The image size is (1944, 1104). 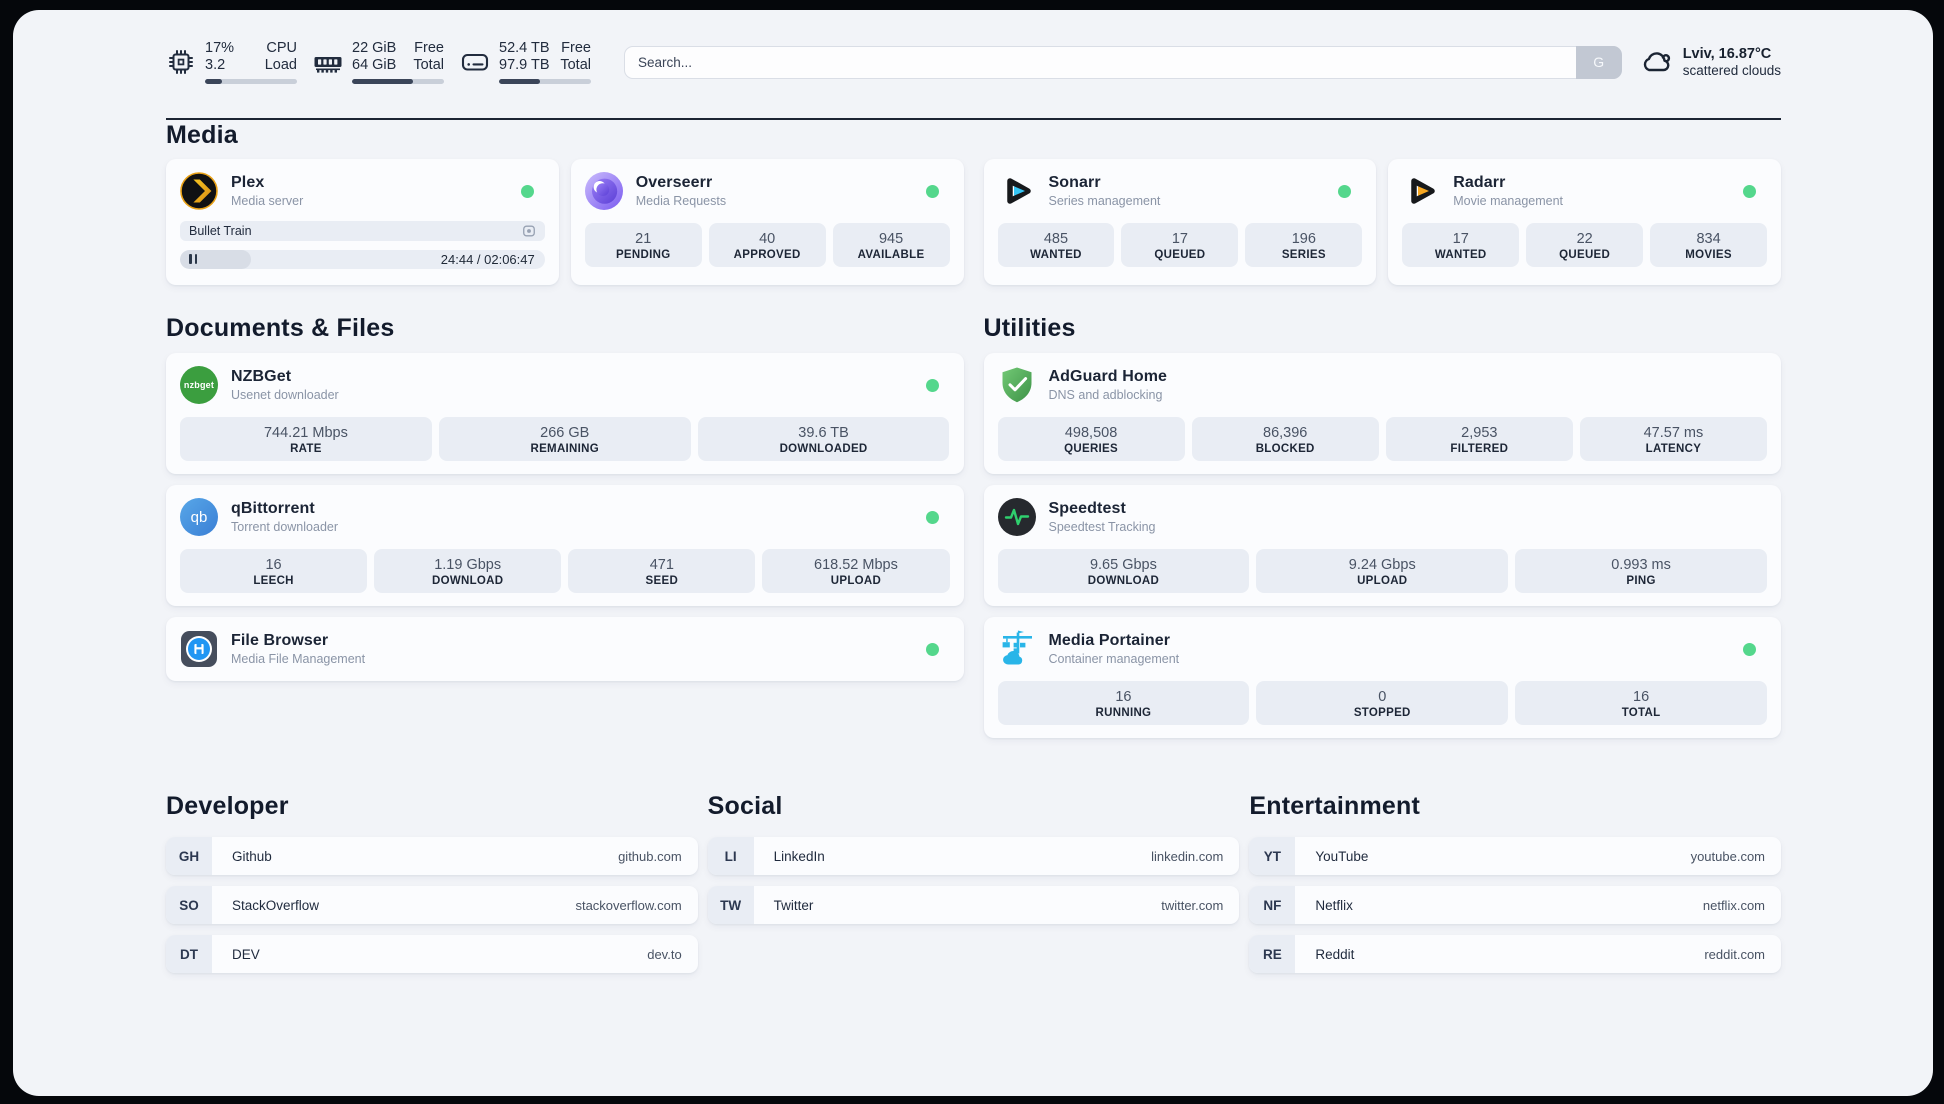 What do you see at coordinates (199, 191) in the screenshot?
I see `plex-icon` at bounding box center [199, 191].